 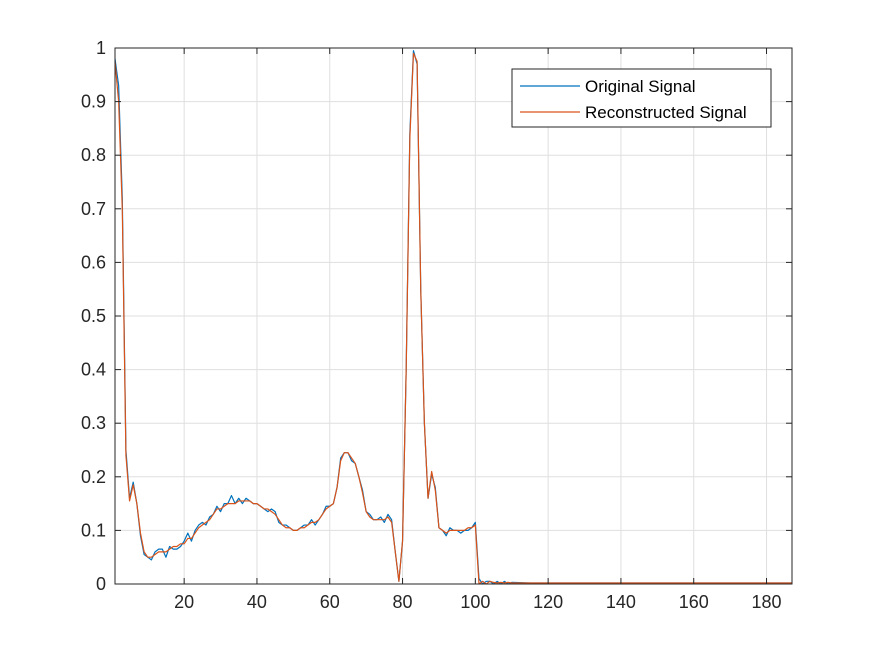 What do you see at coordinates (694, 602) in the screenshot?
I see `x-tick-label: 160` at bounding box center [694, 602].